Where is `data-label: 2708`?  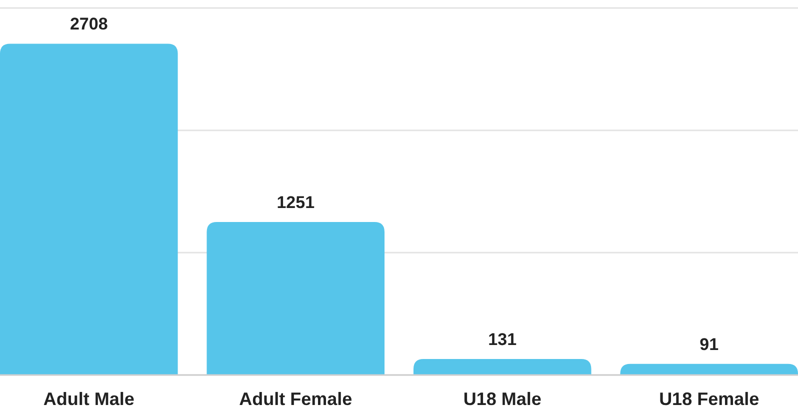 data-label: 2708 is located at coordinates (89, 24).